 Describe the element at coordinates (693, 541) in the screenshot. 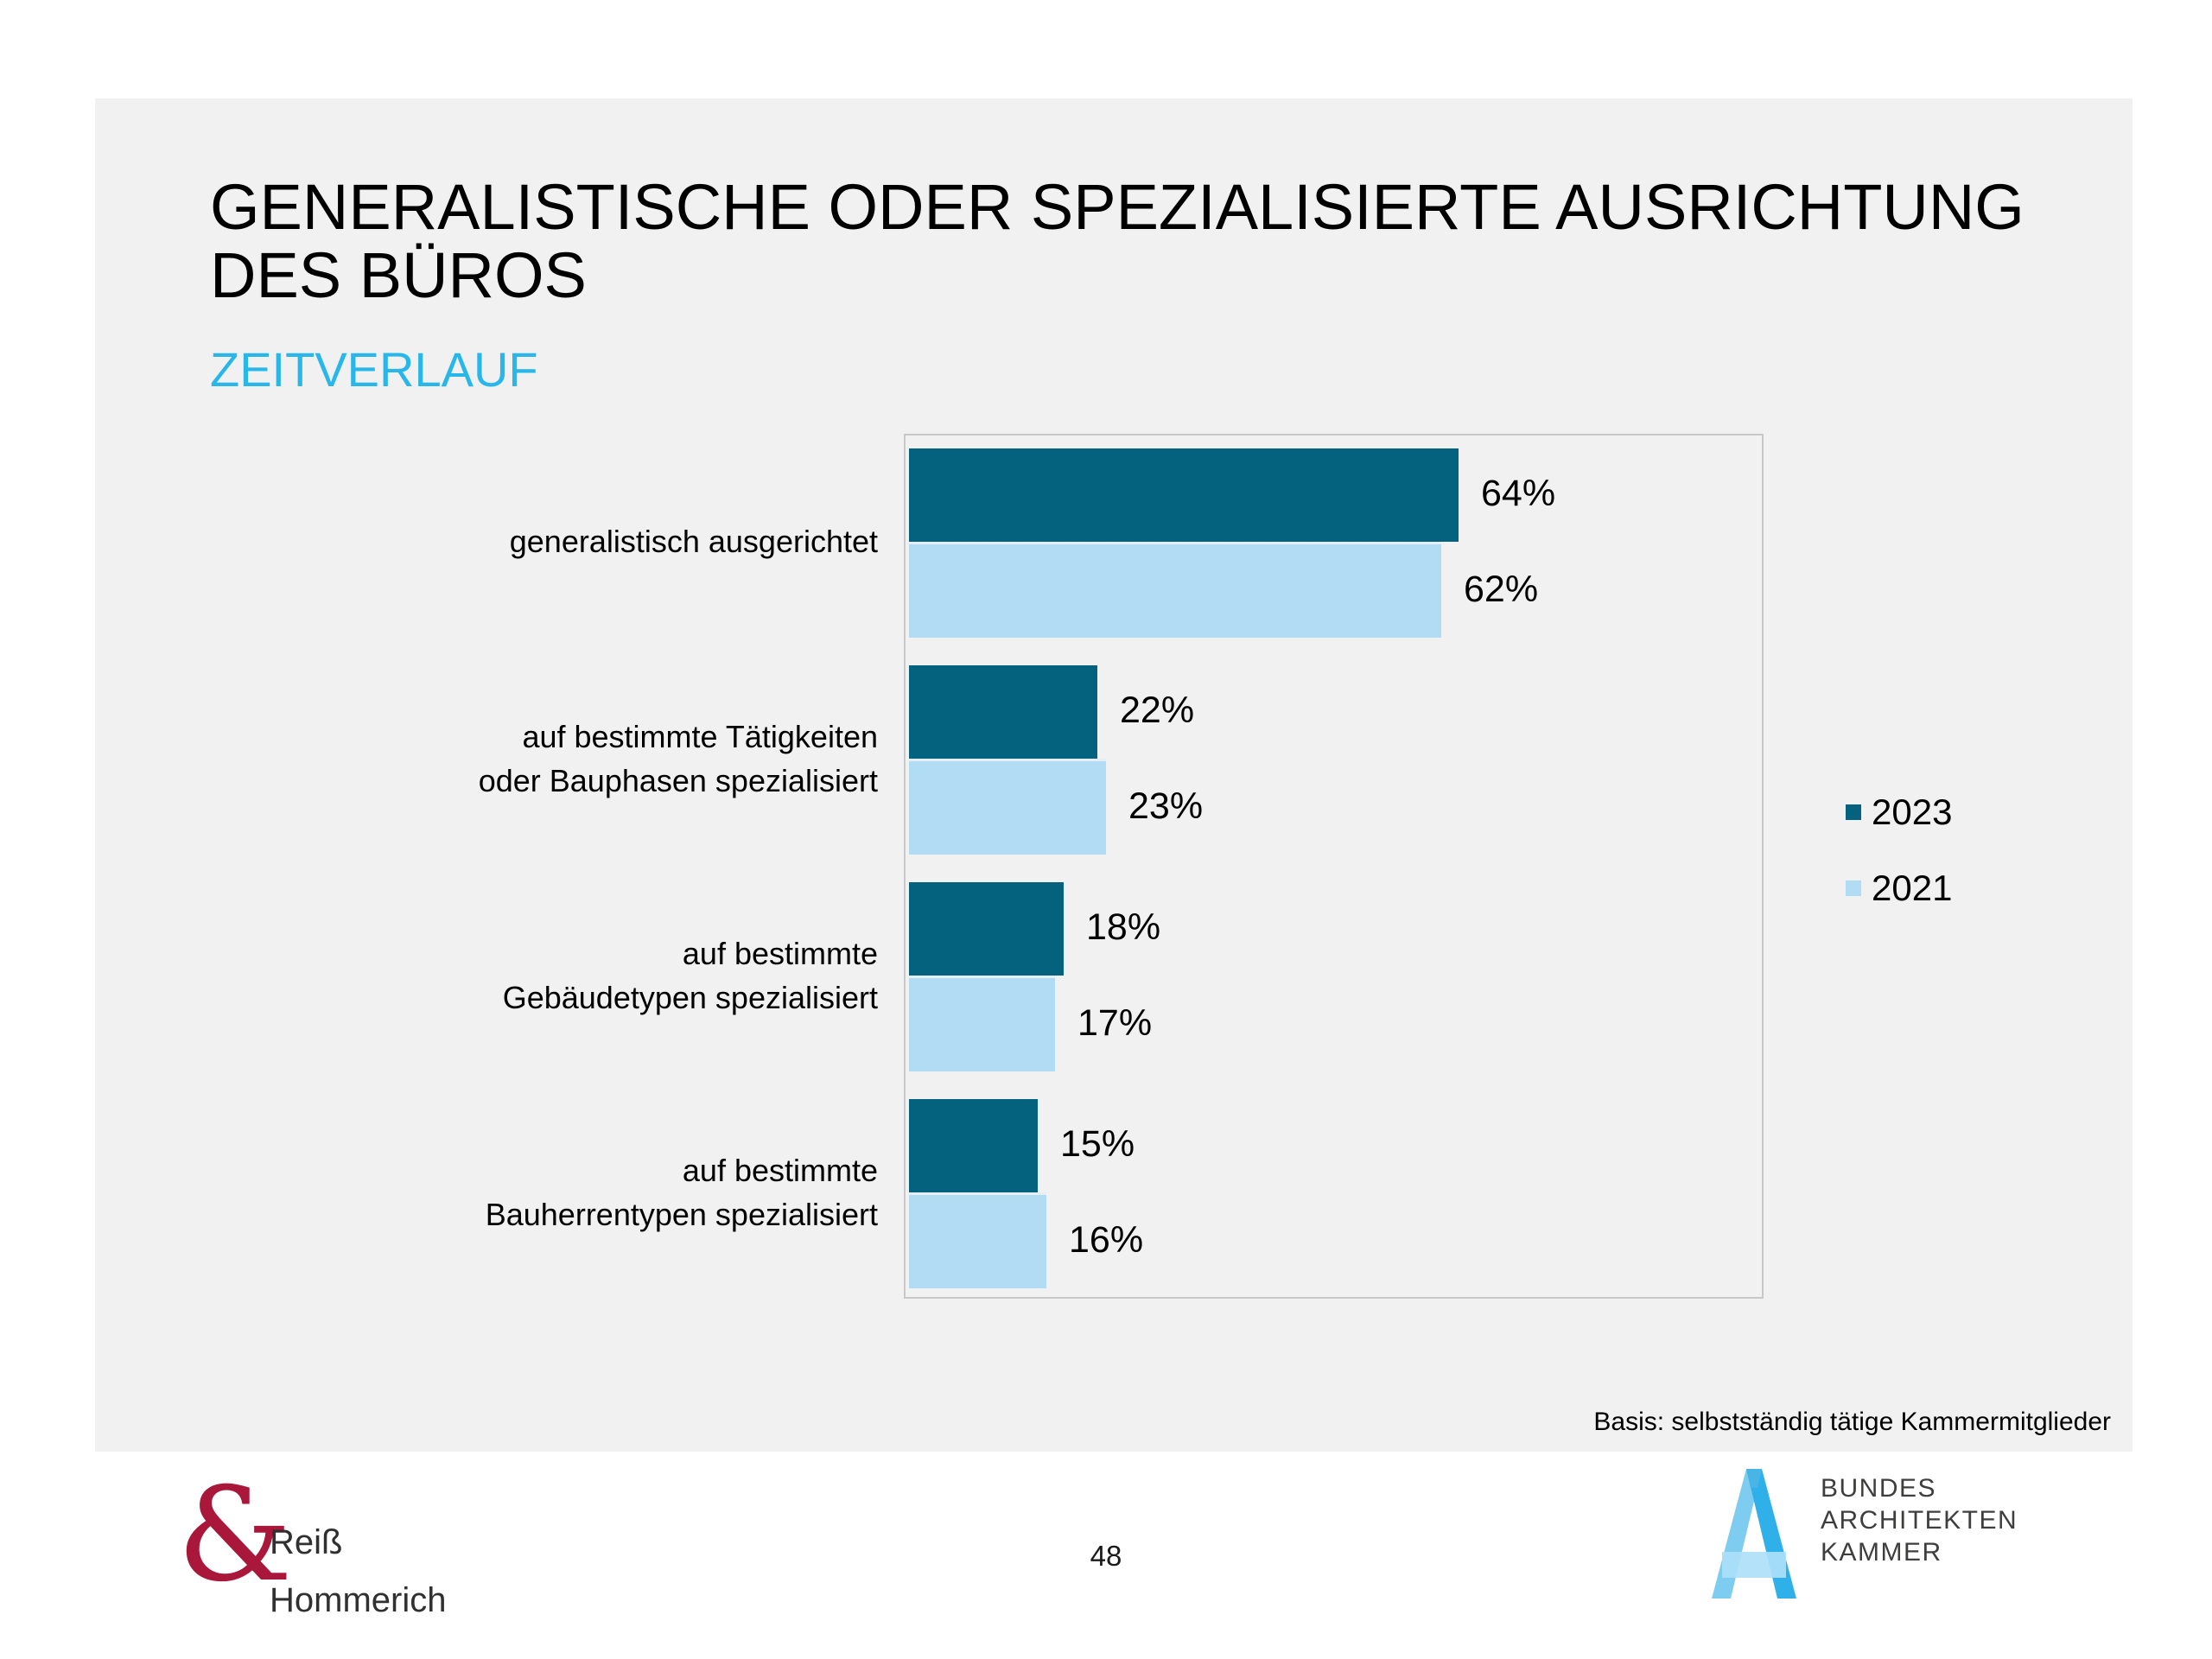

I see `category-label-0: generalistisch ausgerichtet` at that location.